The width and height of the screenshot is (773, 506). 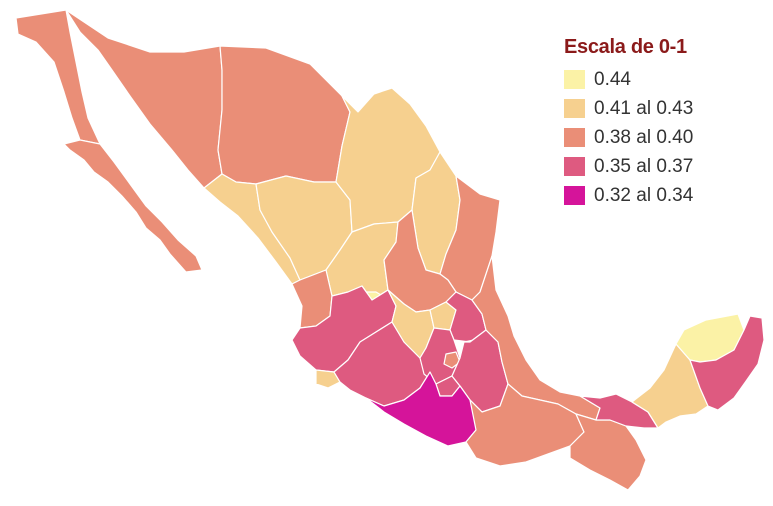 I want to click on state-chihuahua, so click(x=284, y=115).